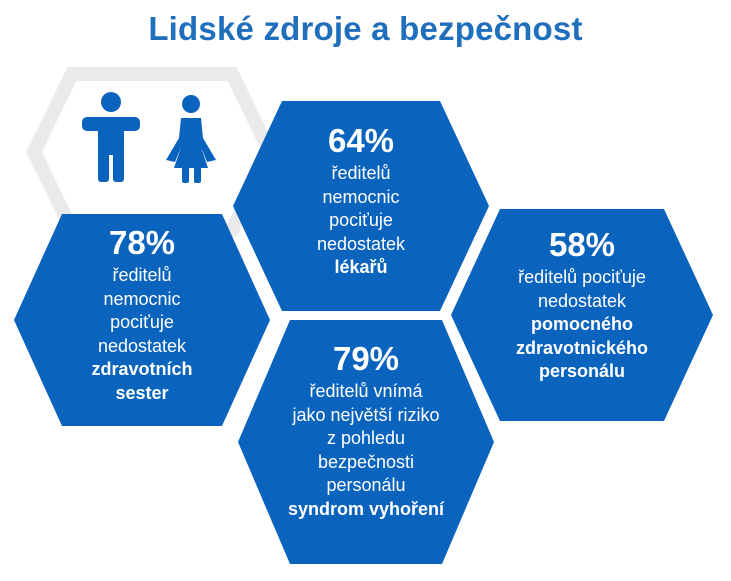 The height and width of the screenshot is (581, 731). What do you see at coordinates (582, 347) in the screenshot?
I see `card-support-staff-highlight: zdravotnického` at bounding box center [582, 347].